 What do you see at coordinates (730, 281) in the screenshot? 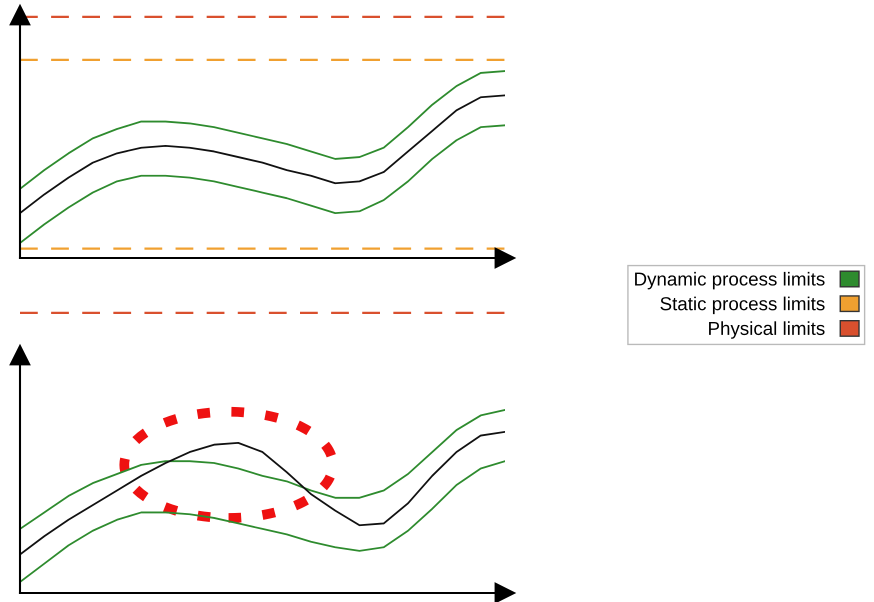
I see `legend-label: Dynamic process limits` at bounding box center [730, 281].